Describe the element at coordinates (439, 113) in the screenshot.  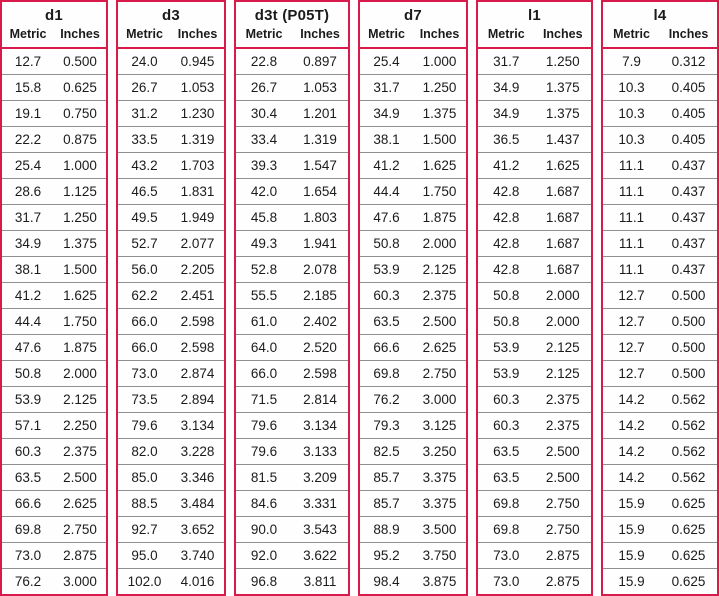
I see `inches-value: 1.375` at that location.